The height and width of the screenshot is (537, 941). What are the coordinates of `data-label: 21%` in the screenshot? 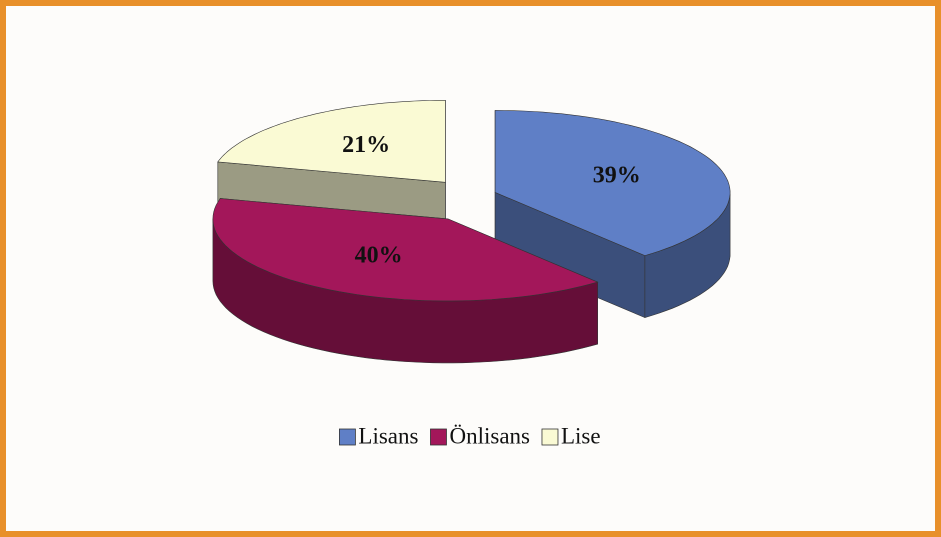 It's located at (366, 145).